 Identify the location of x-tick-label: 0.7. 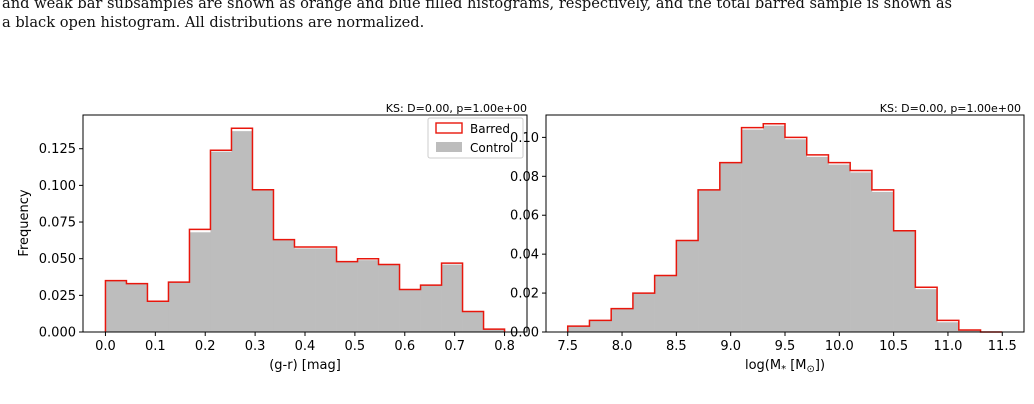
(454, 346).